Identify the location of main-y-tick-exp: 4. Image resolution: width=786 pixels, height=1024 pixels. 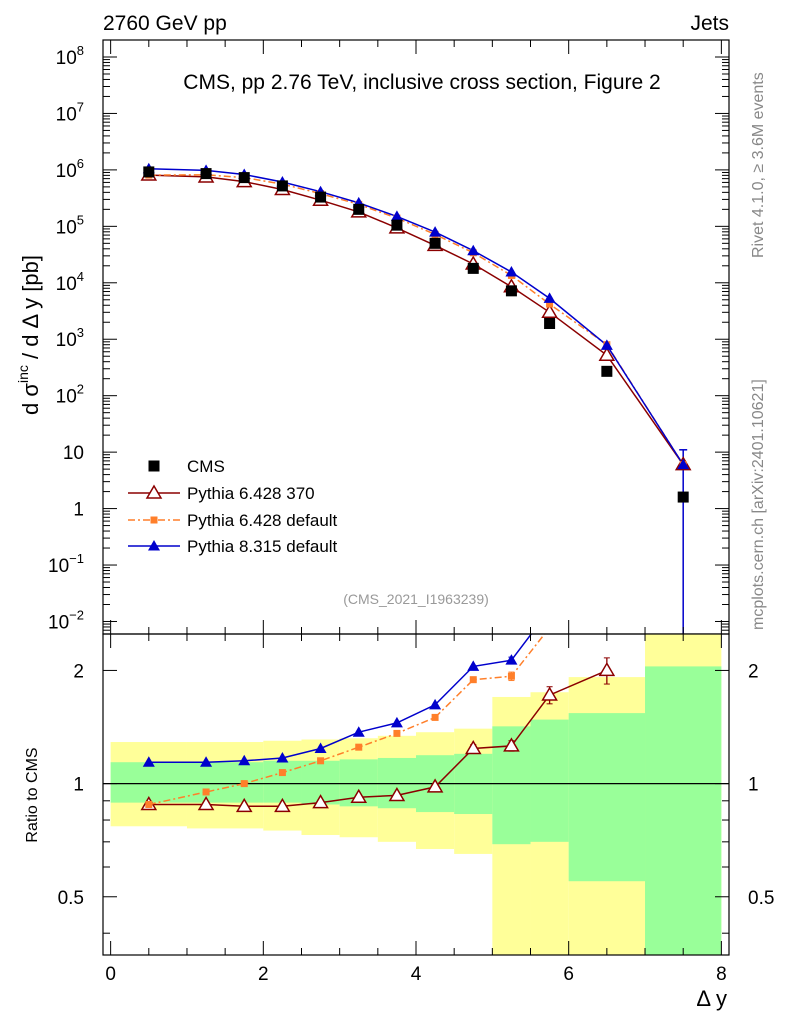
(80, 276).